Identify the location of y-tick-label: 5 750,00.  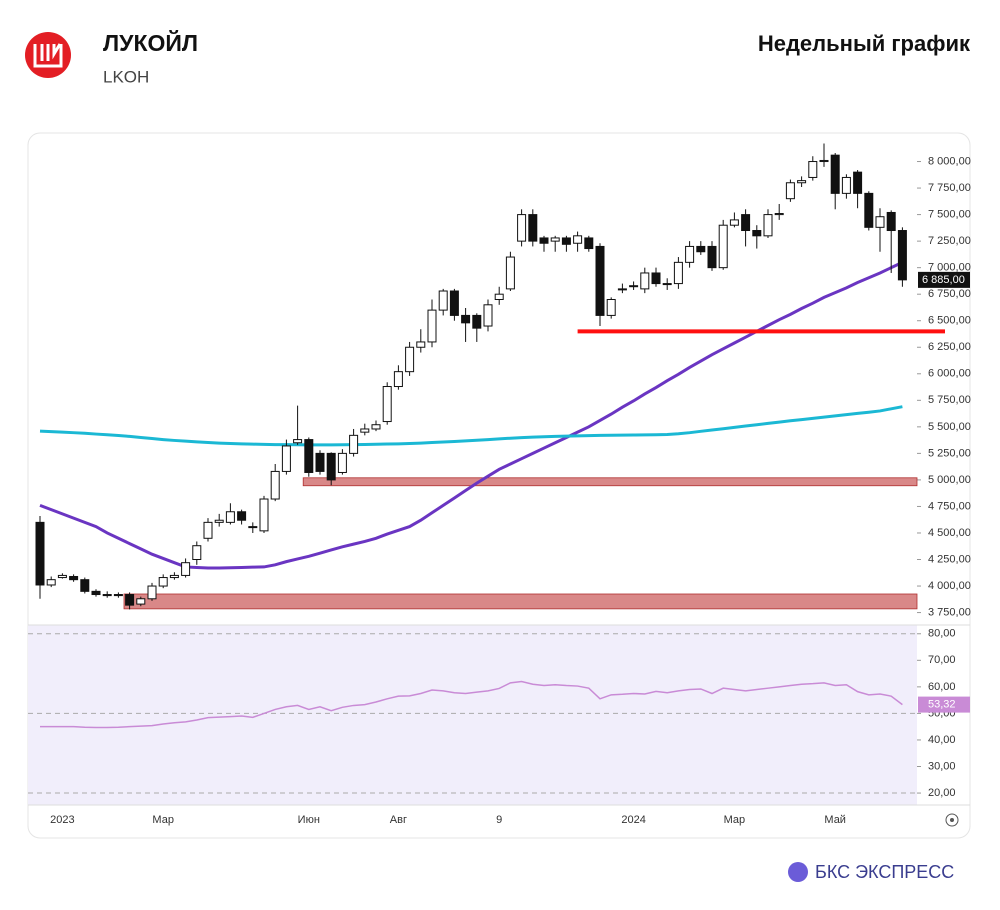
(949, 400).